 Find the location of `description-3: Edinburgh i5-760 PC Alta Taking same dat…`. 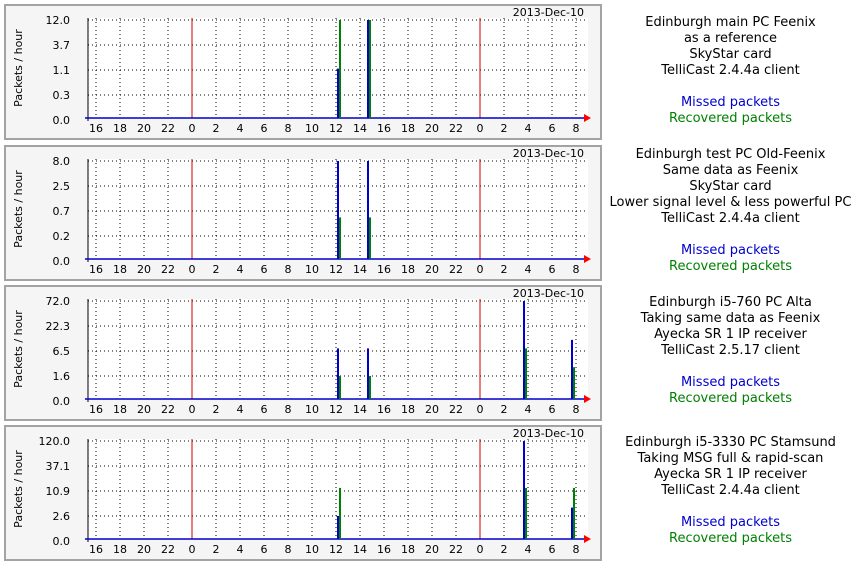

description-3: Edinburgh i5-760 PC Alta Taking same dat… is located at coordinates (730, 351).